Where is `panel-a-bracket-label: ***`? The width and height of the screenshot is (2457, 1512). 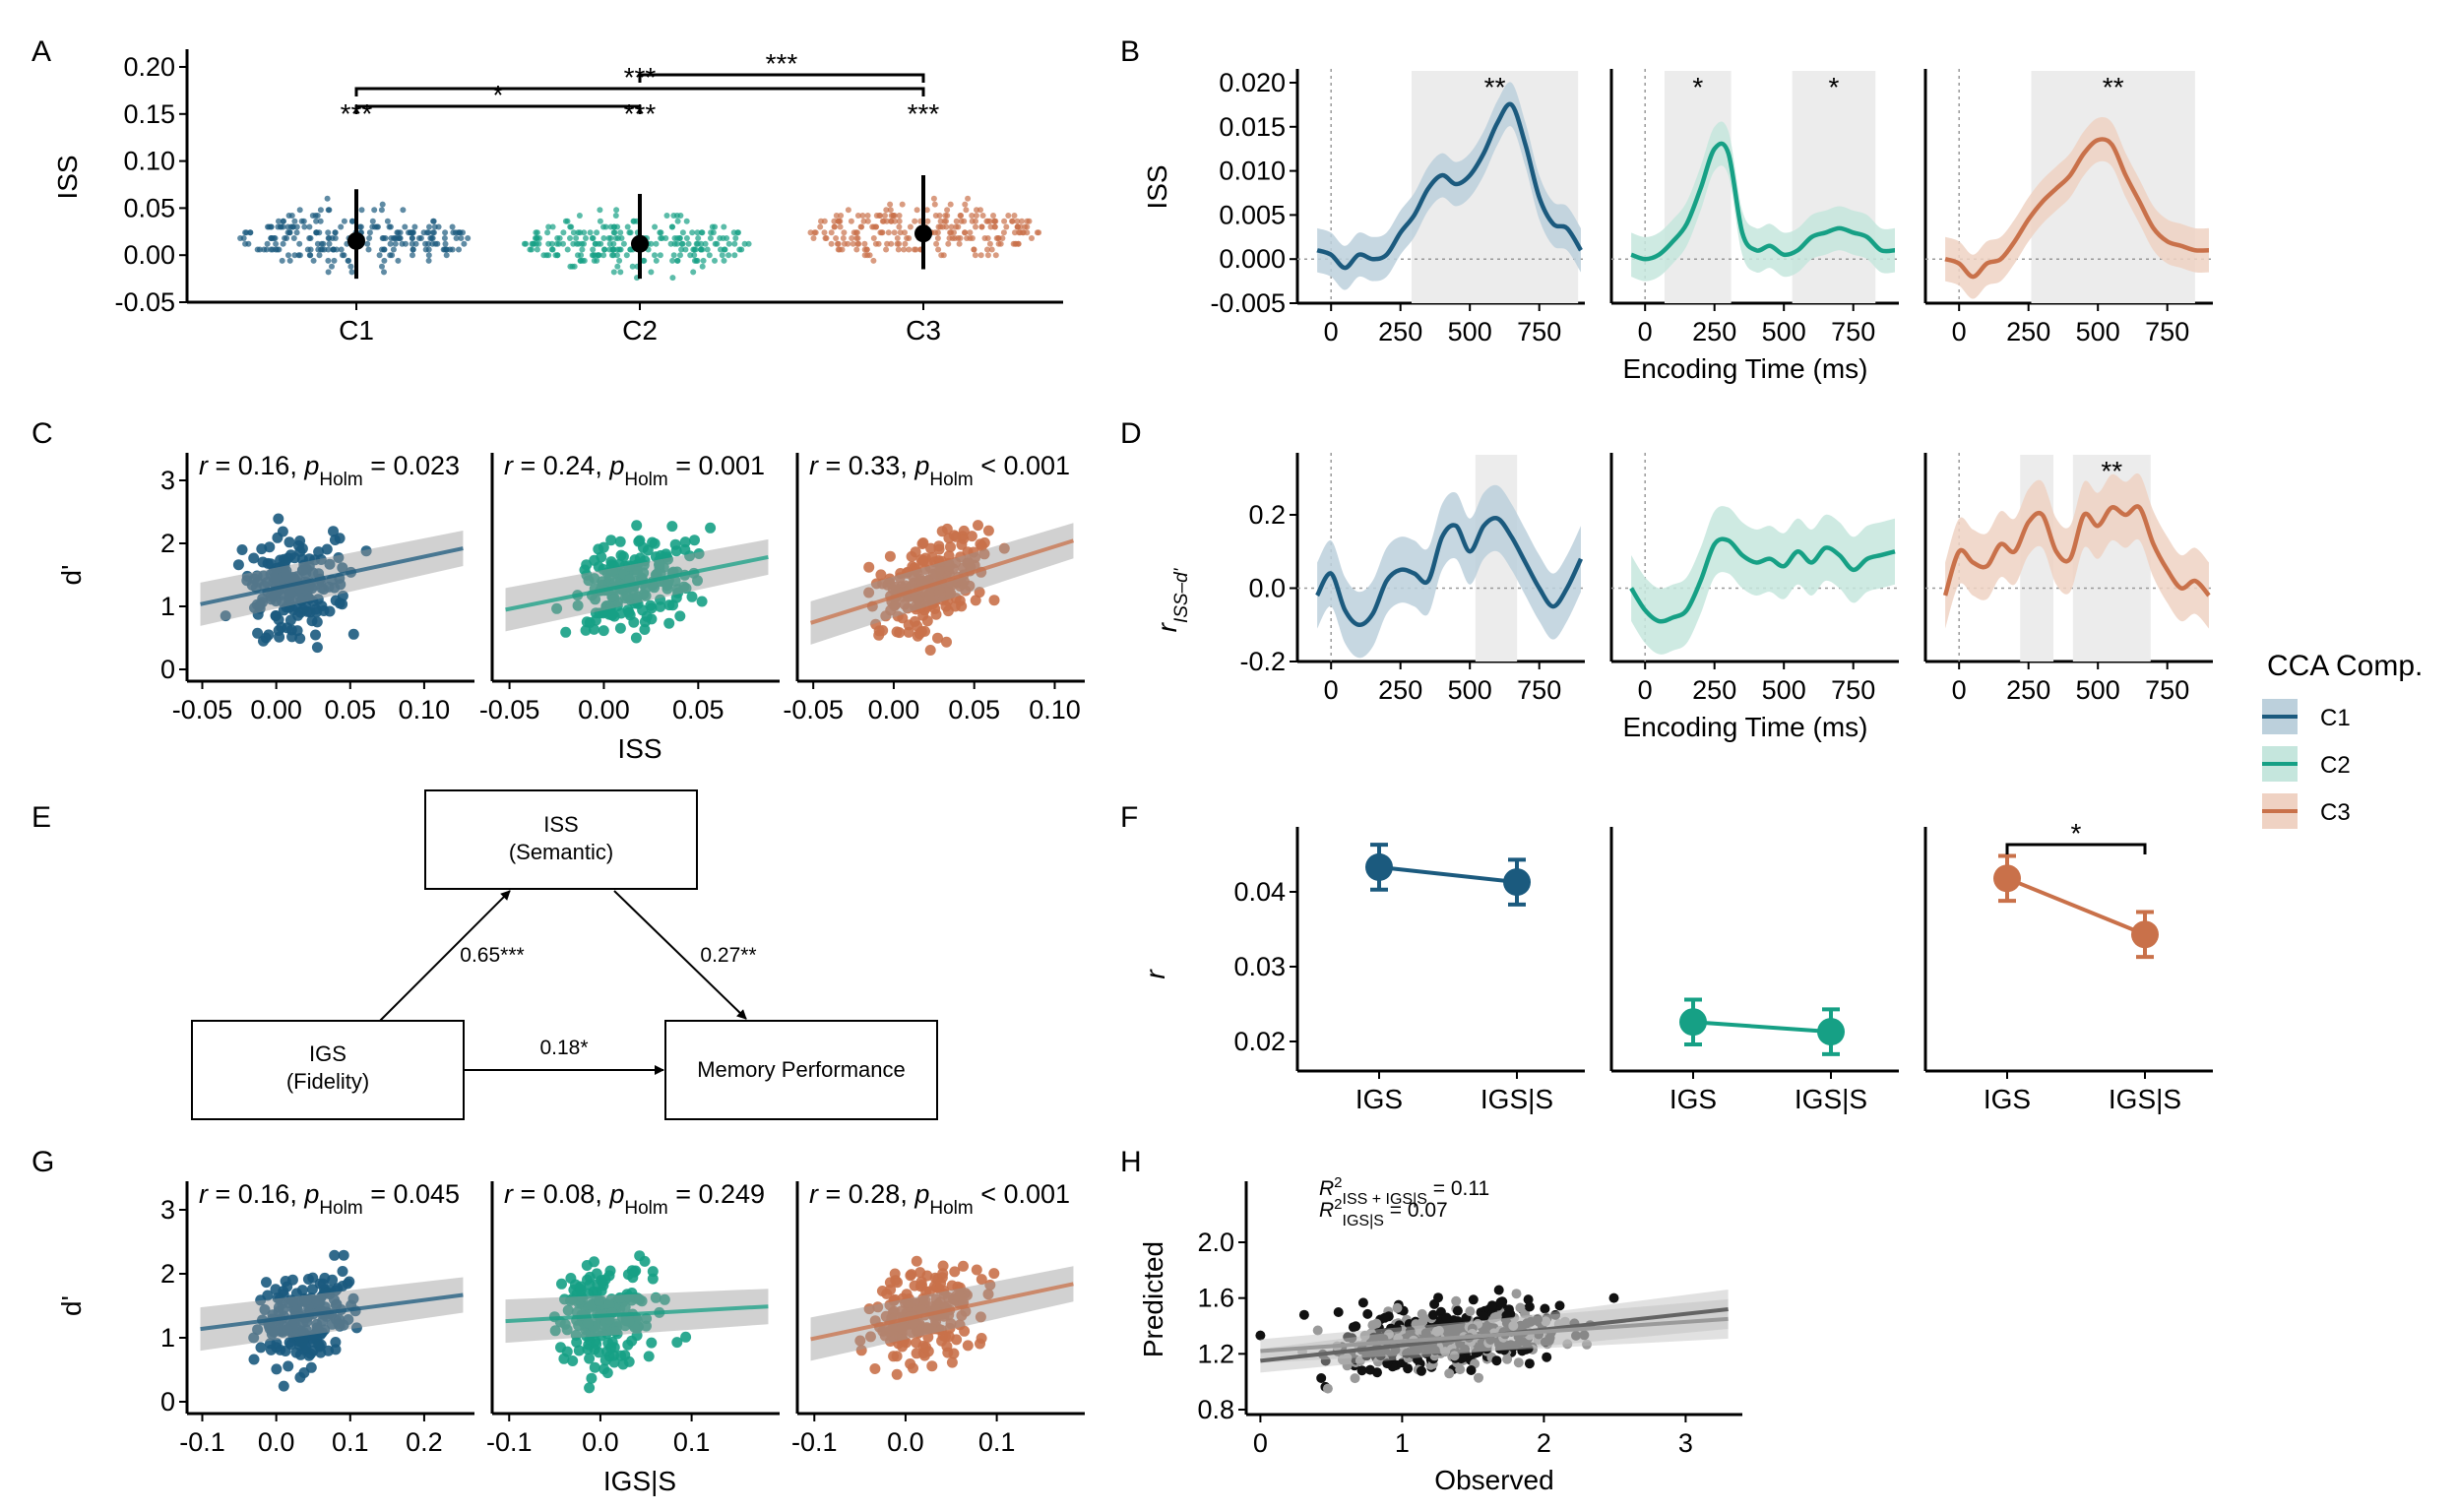
panel-a-bracket-label: *** is located at coordinates (782, 63).